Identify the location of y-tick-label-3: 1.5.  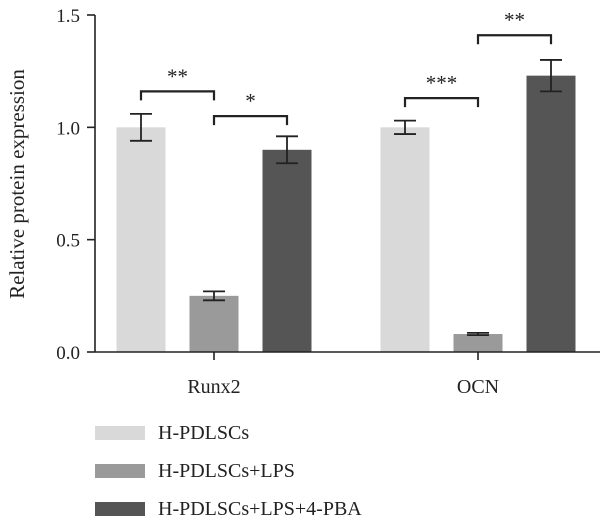
(68, 16).